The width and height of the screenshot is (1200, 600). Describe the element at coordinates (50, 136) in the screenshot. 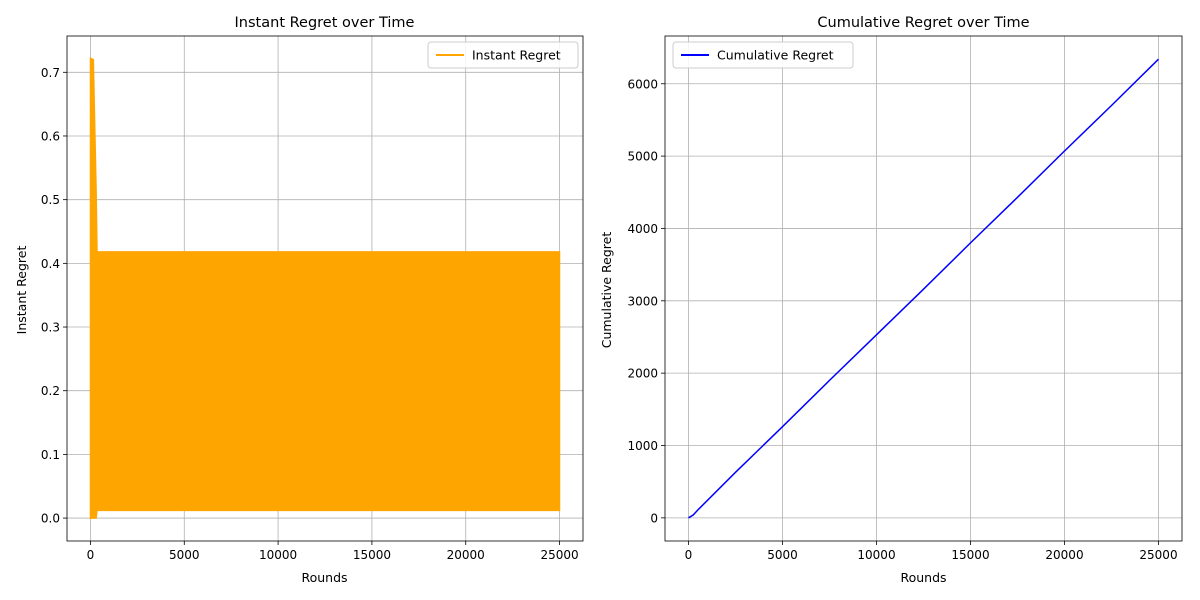

I see `y-tick-label: 0.6` at that location.